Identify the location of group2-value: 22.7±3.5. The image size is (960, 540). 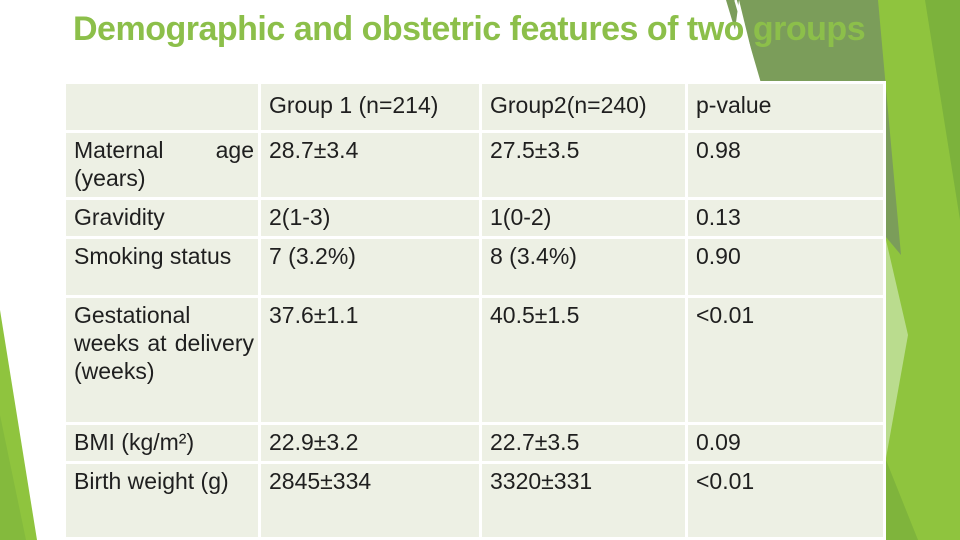
(583, 443).